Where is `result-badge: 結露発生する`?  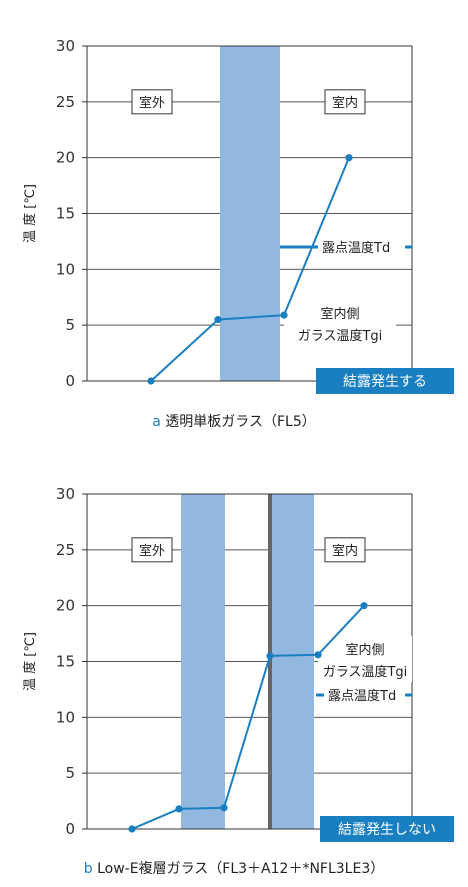
result-badge: 結露発生する is located at coordinates (385, 381).